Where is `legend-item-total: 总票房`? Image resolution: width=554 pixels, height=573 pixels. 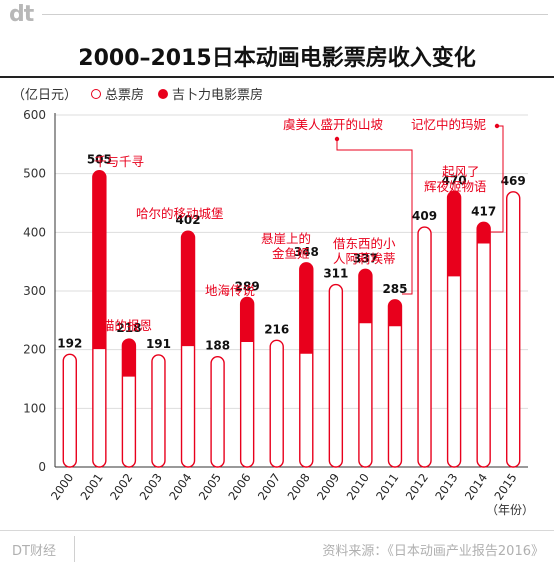 legend-item-total: 总票房 is located at coordinates (117, 93).